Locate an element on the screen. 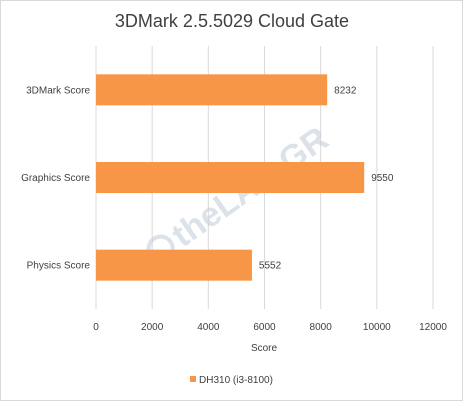 This screenshot has height=402, width=463. data-label: 8232 is located at coordinates (345, 90).